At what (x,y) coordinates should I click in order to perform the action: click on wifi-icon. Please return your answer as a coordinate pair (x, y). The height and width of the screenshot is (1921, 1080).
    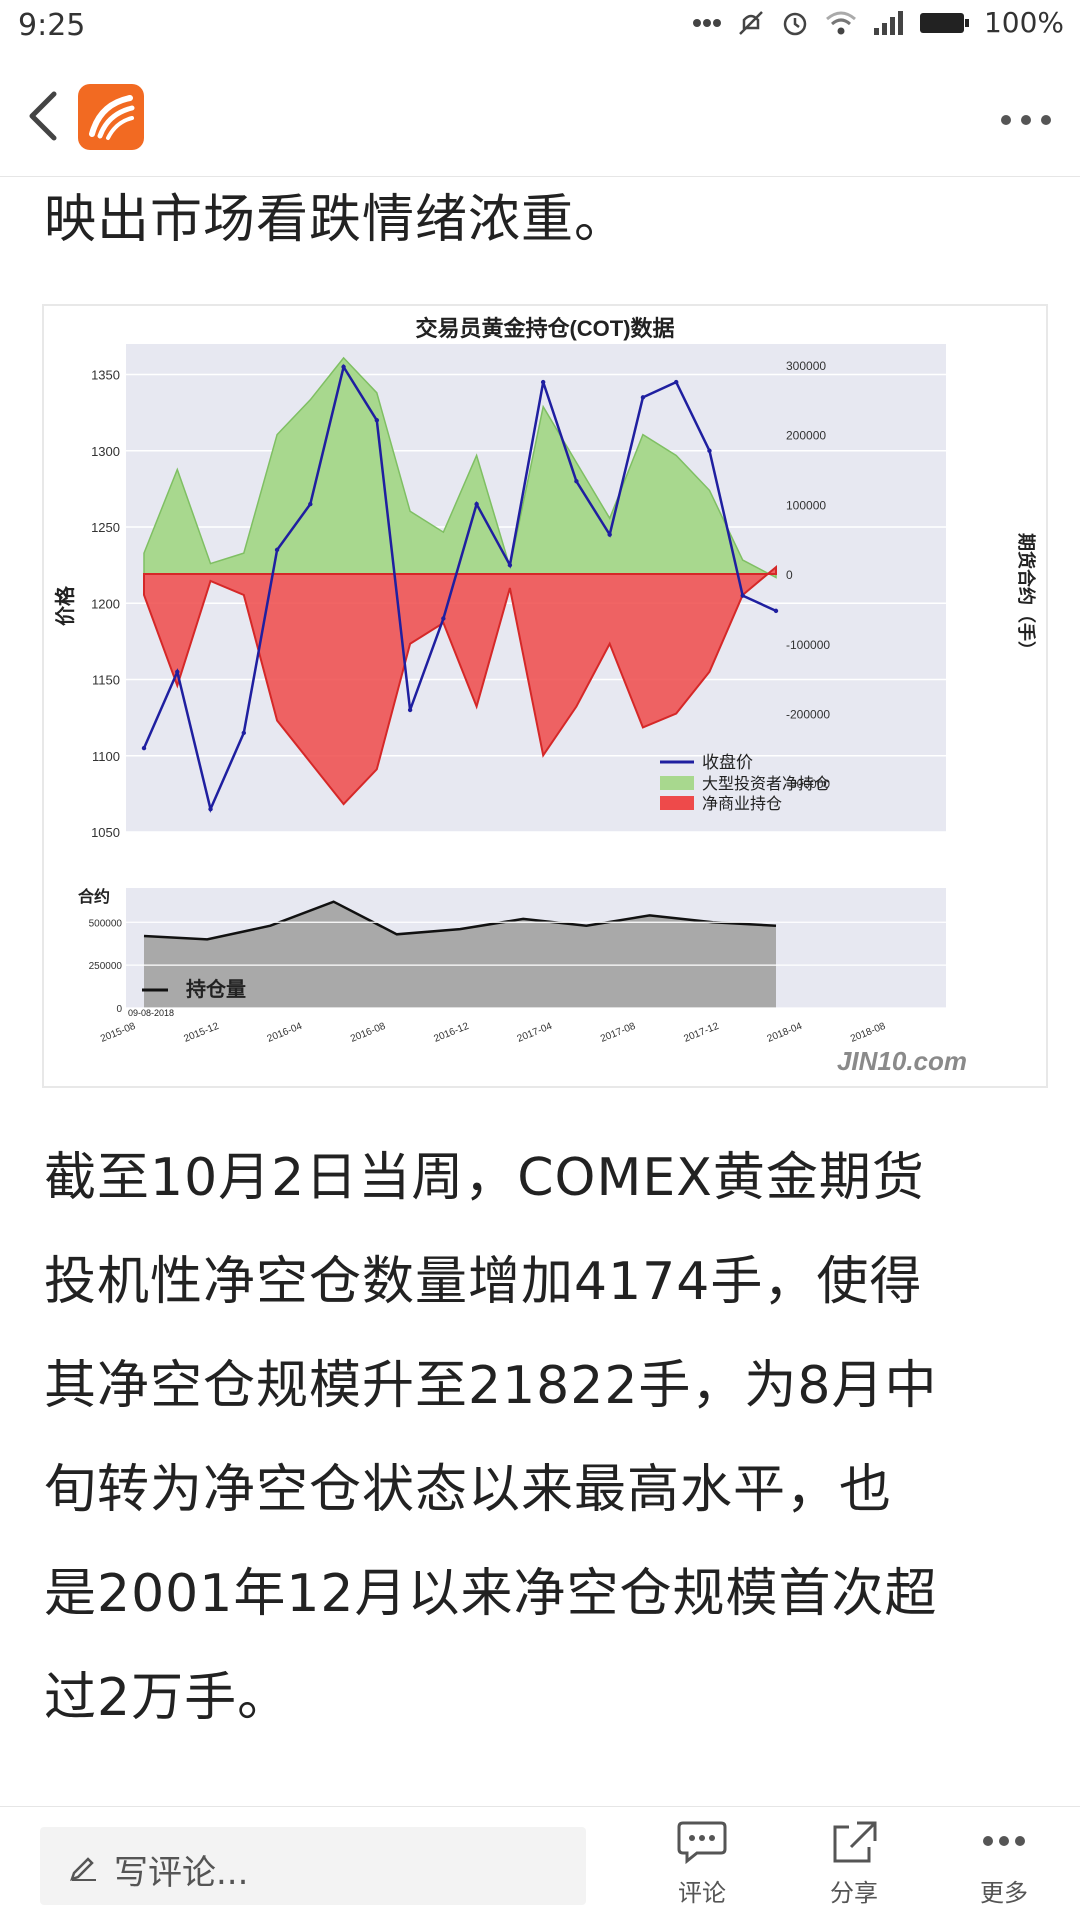
    Looking at the image, I should click on (840, 22).